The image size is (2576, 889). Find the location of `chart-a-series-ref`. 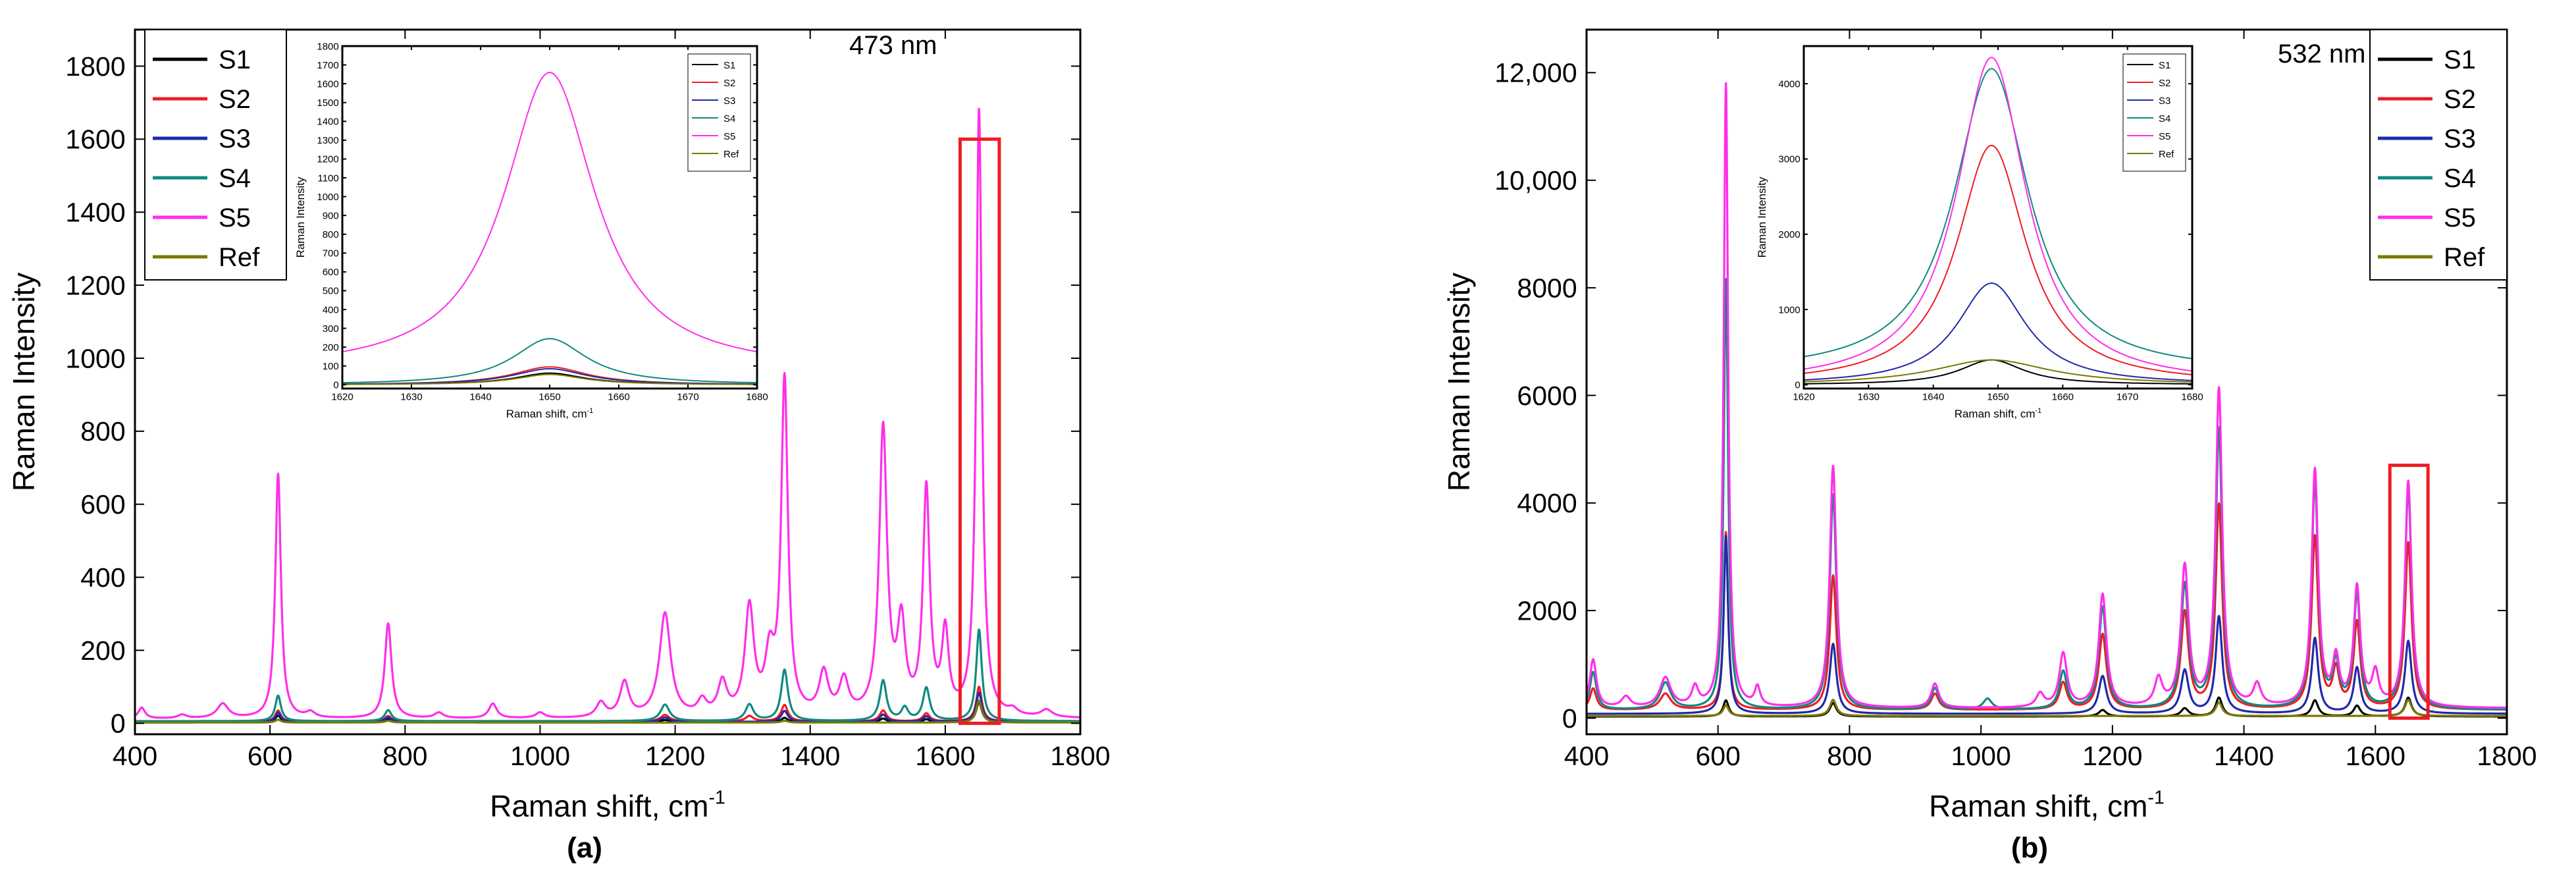

chart-a-series-ref is located at coordinates (607, 711).